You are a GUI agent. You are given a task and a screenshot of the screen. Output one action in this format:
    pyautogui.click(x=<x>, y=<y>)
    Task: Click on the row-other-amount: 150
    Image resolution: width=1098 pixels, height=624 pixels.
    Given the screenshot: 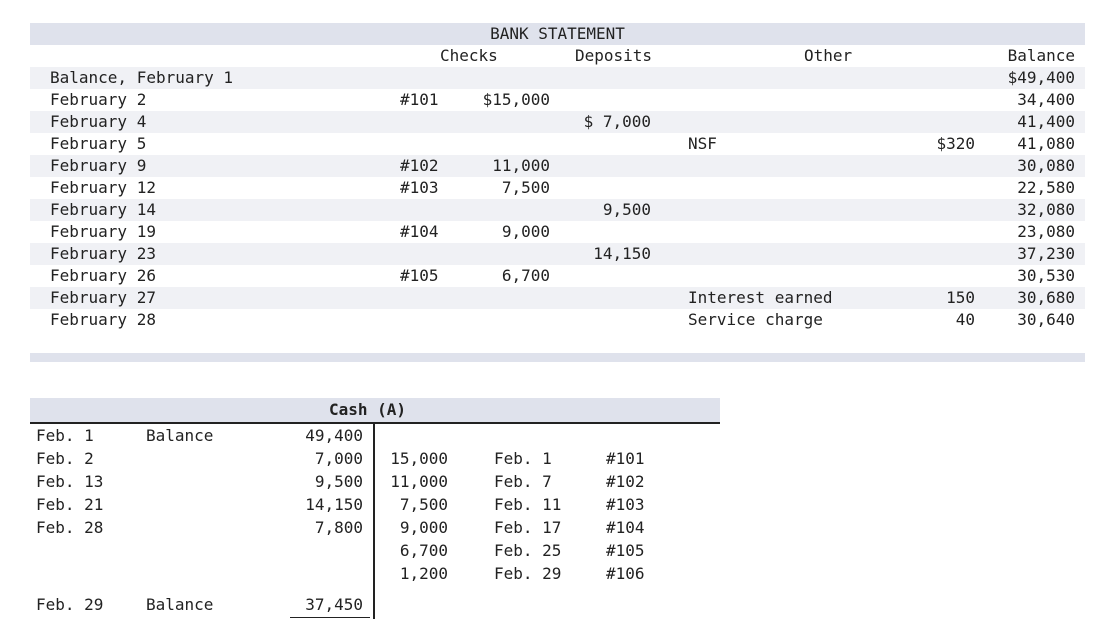 What is the action you would take?
    pyautogui.click(x=960, y=297)
    